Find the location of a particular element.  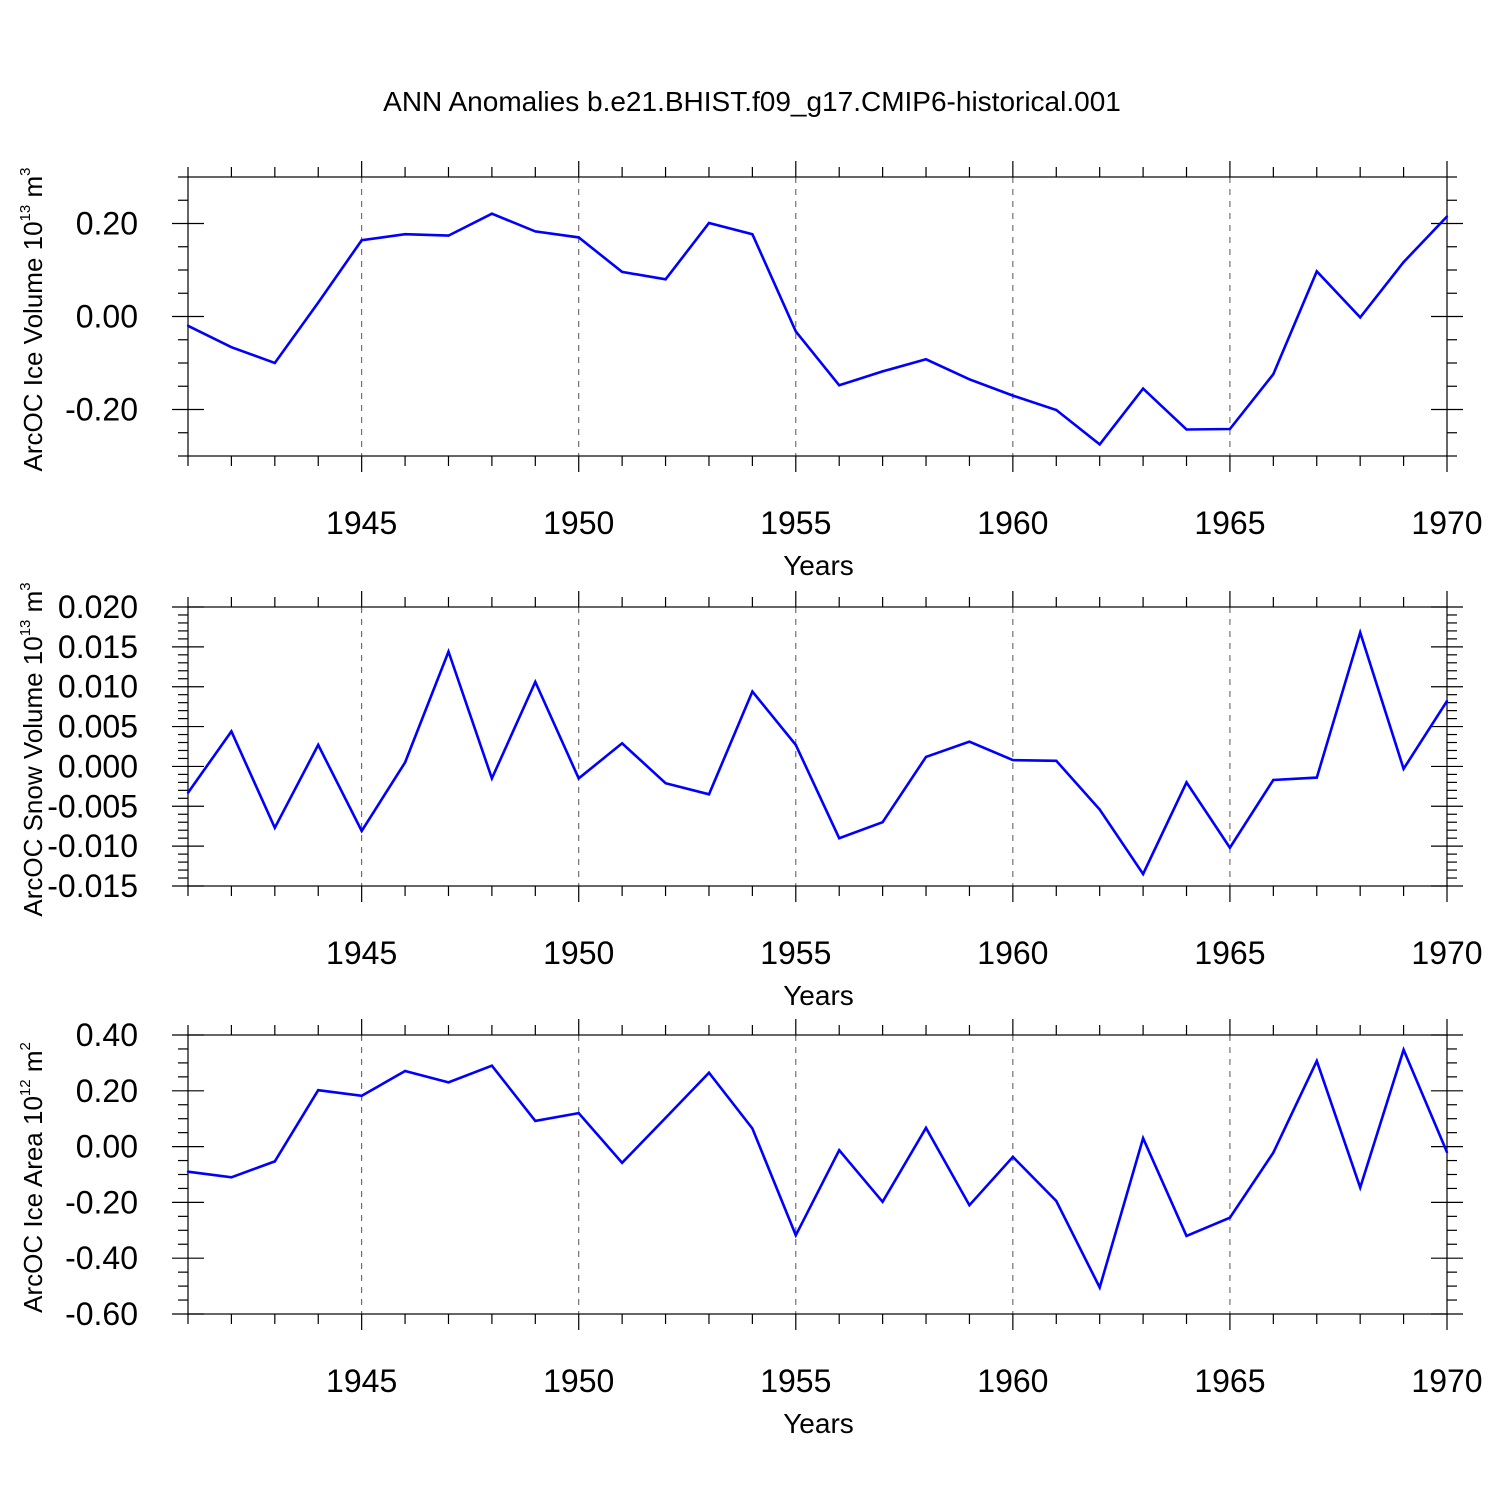

y-tick-label: 0.010 is located at coordinates (98, 687).